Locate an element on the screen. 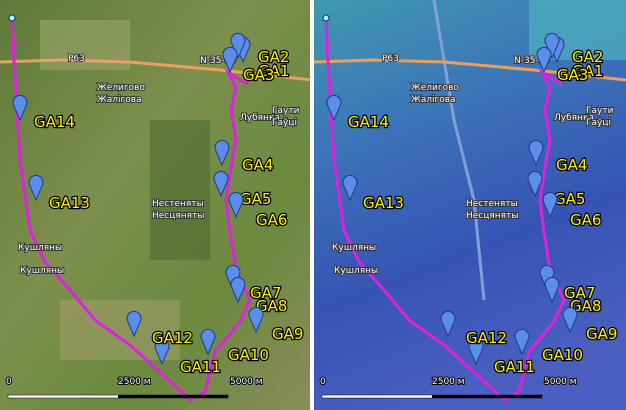 This screenshot has height=410, width=626. river is located at coordinates (459, 150).